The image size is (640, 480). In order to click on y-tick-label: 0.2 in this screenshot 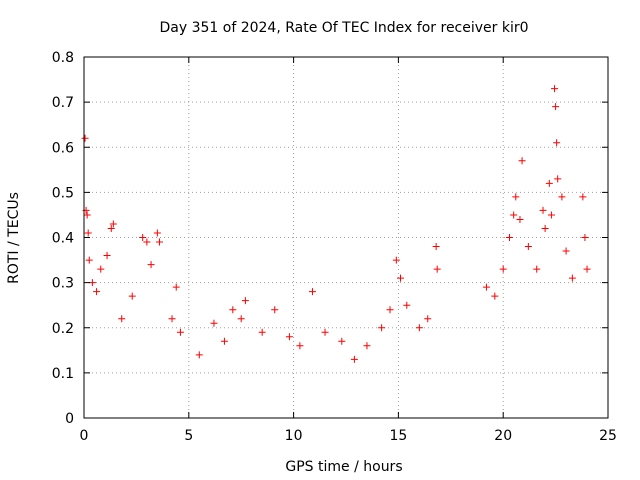, I will do `click(63, 329)`.